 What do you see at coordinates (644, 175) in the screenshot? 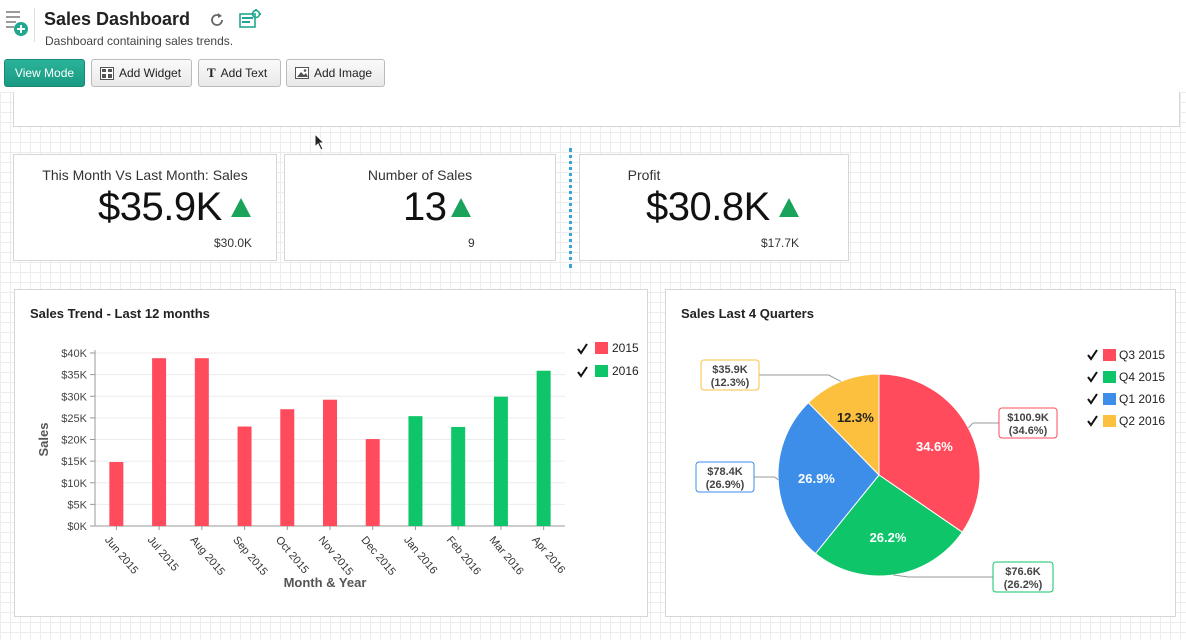
I see `kpi-title: Profit` at bounding box center [644, 175].